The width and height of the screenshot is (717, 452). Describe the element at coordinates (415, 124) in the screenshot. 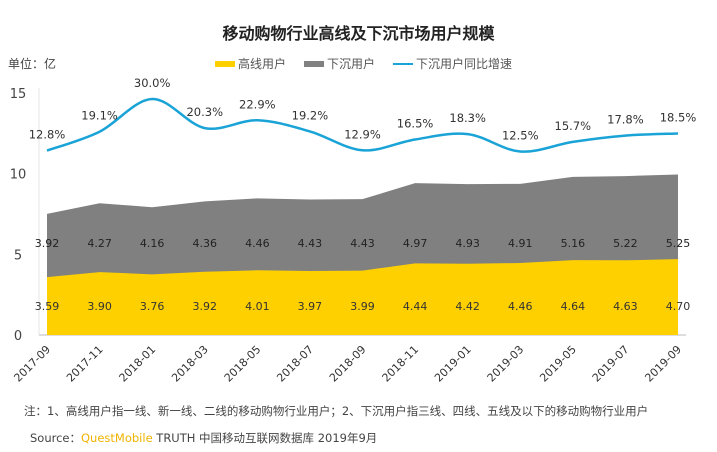

I see `growth-label: 16.5%` at that location.